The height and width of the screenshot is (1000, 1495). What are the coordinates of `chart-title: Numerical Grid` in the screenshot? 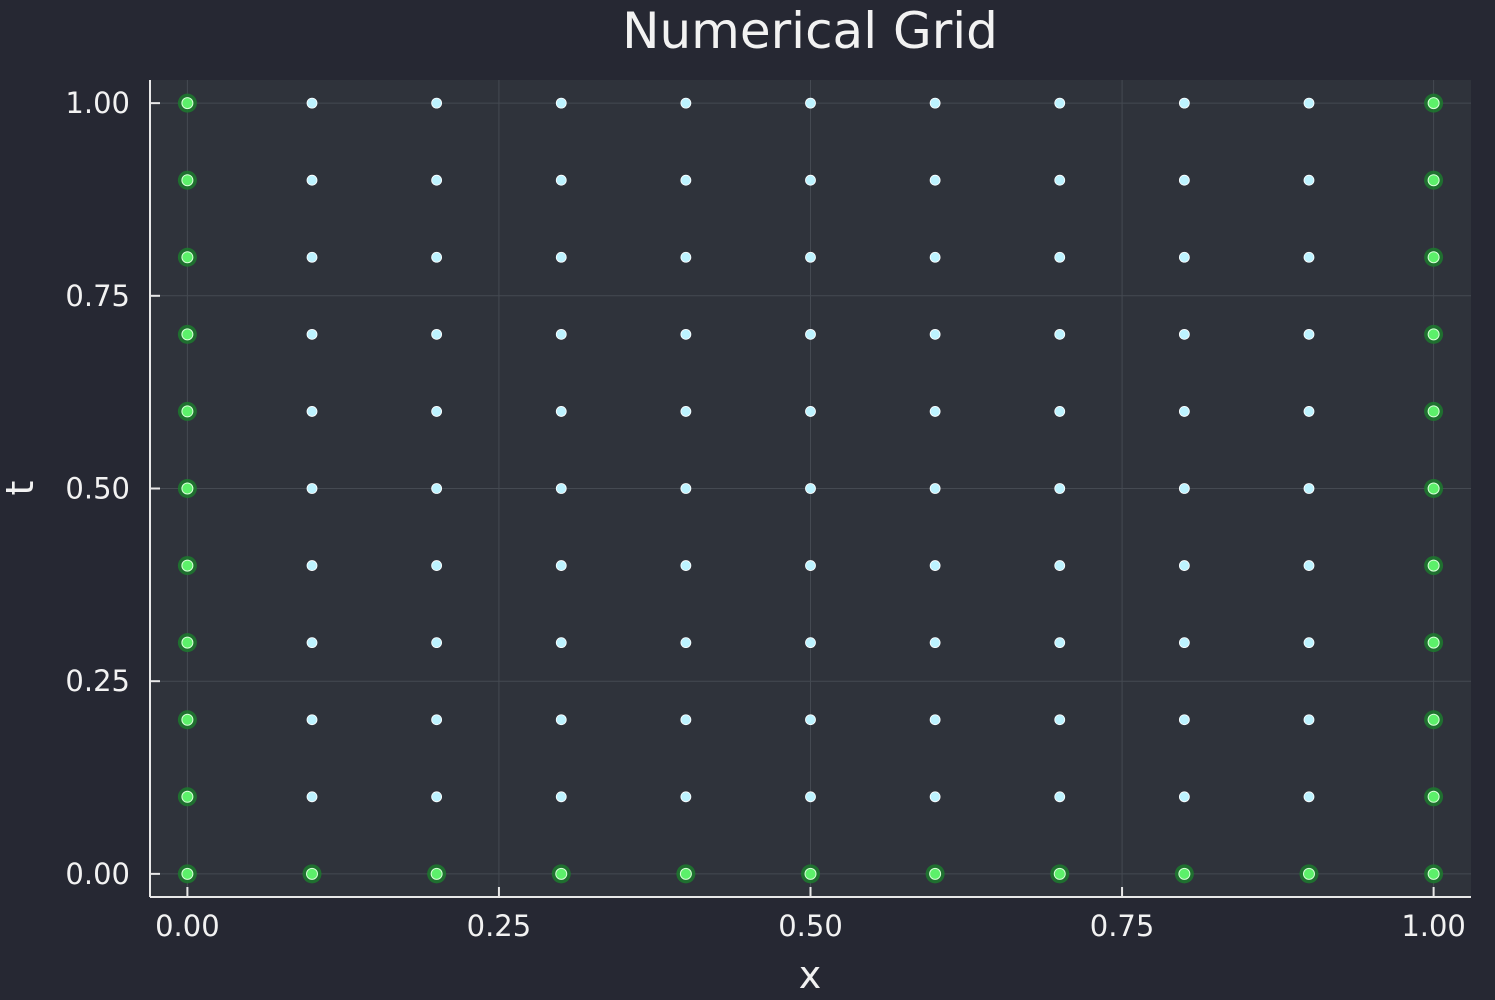 It's located at (810, 31).